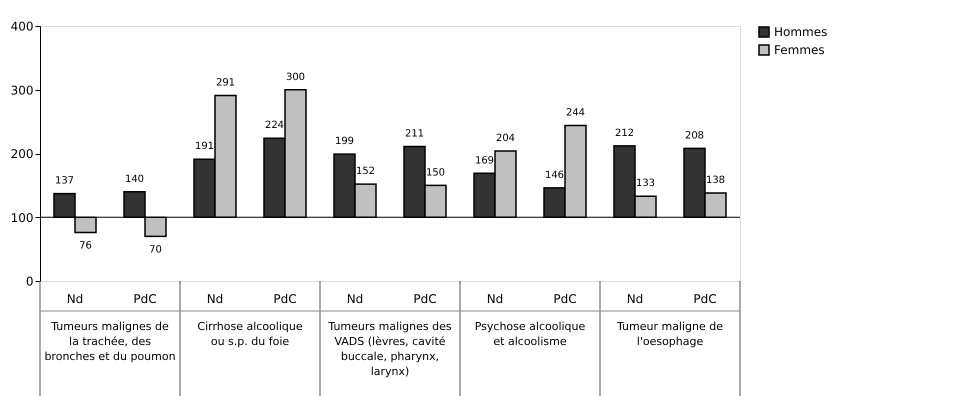 This screenshot has width=970, height=405. What do you see at coordinates (801, 32) in the screenshot?
I see `legend-label: Hommes` at bounding box center [801, 32].